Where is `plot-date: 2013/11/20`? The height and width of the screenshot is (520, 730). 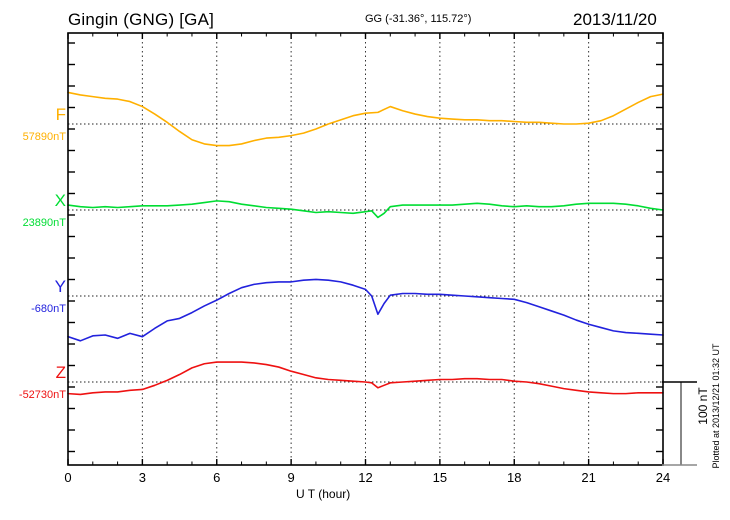 plot-date: 2013/11/20 is located at coordinates (615, 19).